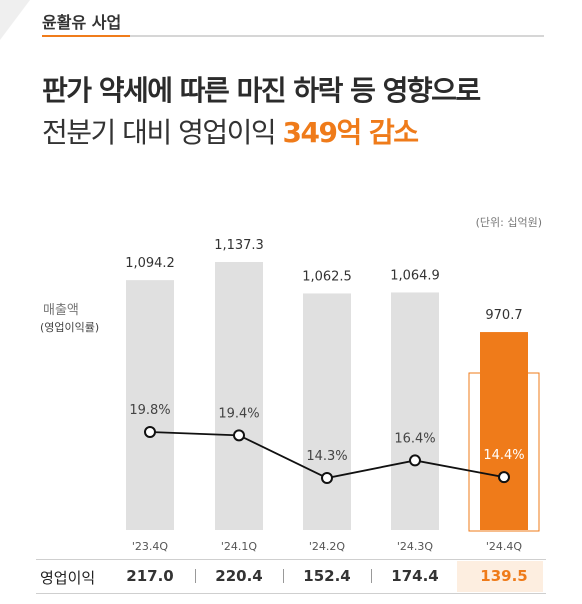  Describe the element at coordinates (291, 559) in the screenshot. I see `table-top-rule` at that location.